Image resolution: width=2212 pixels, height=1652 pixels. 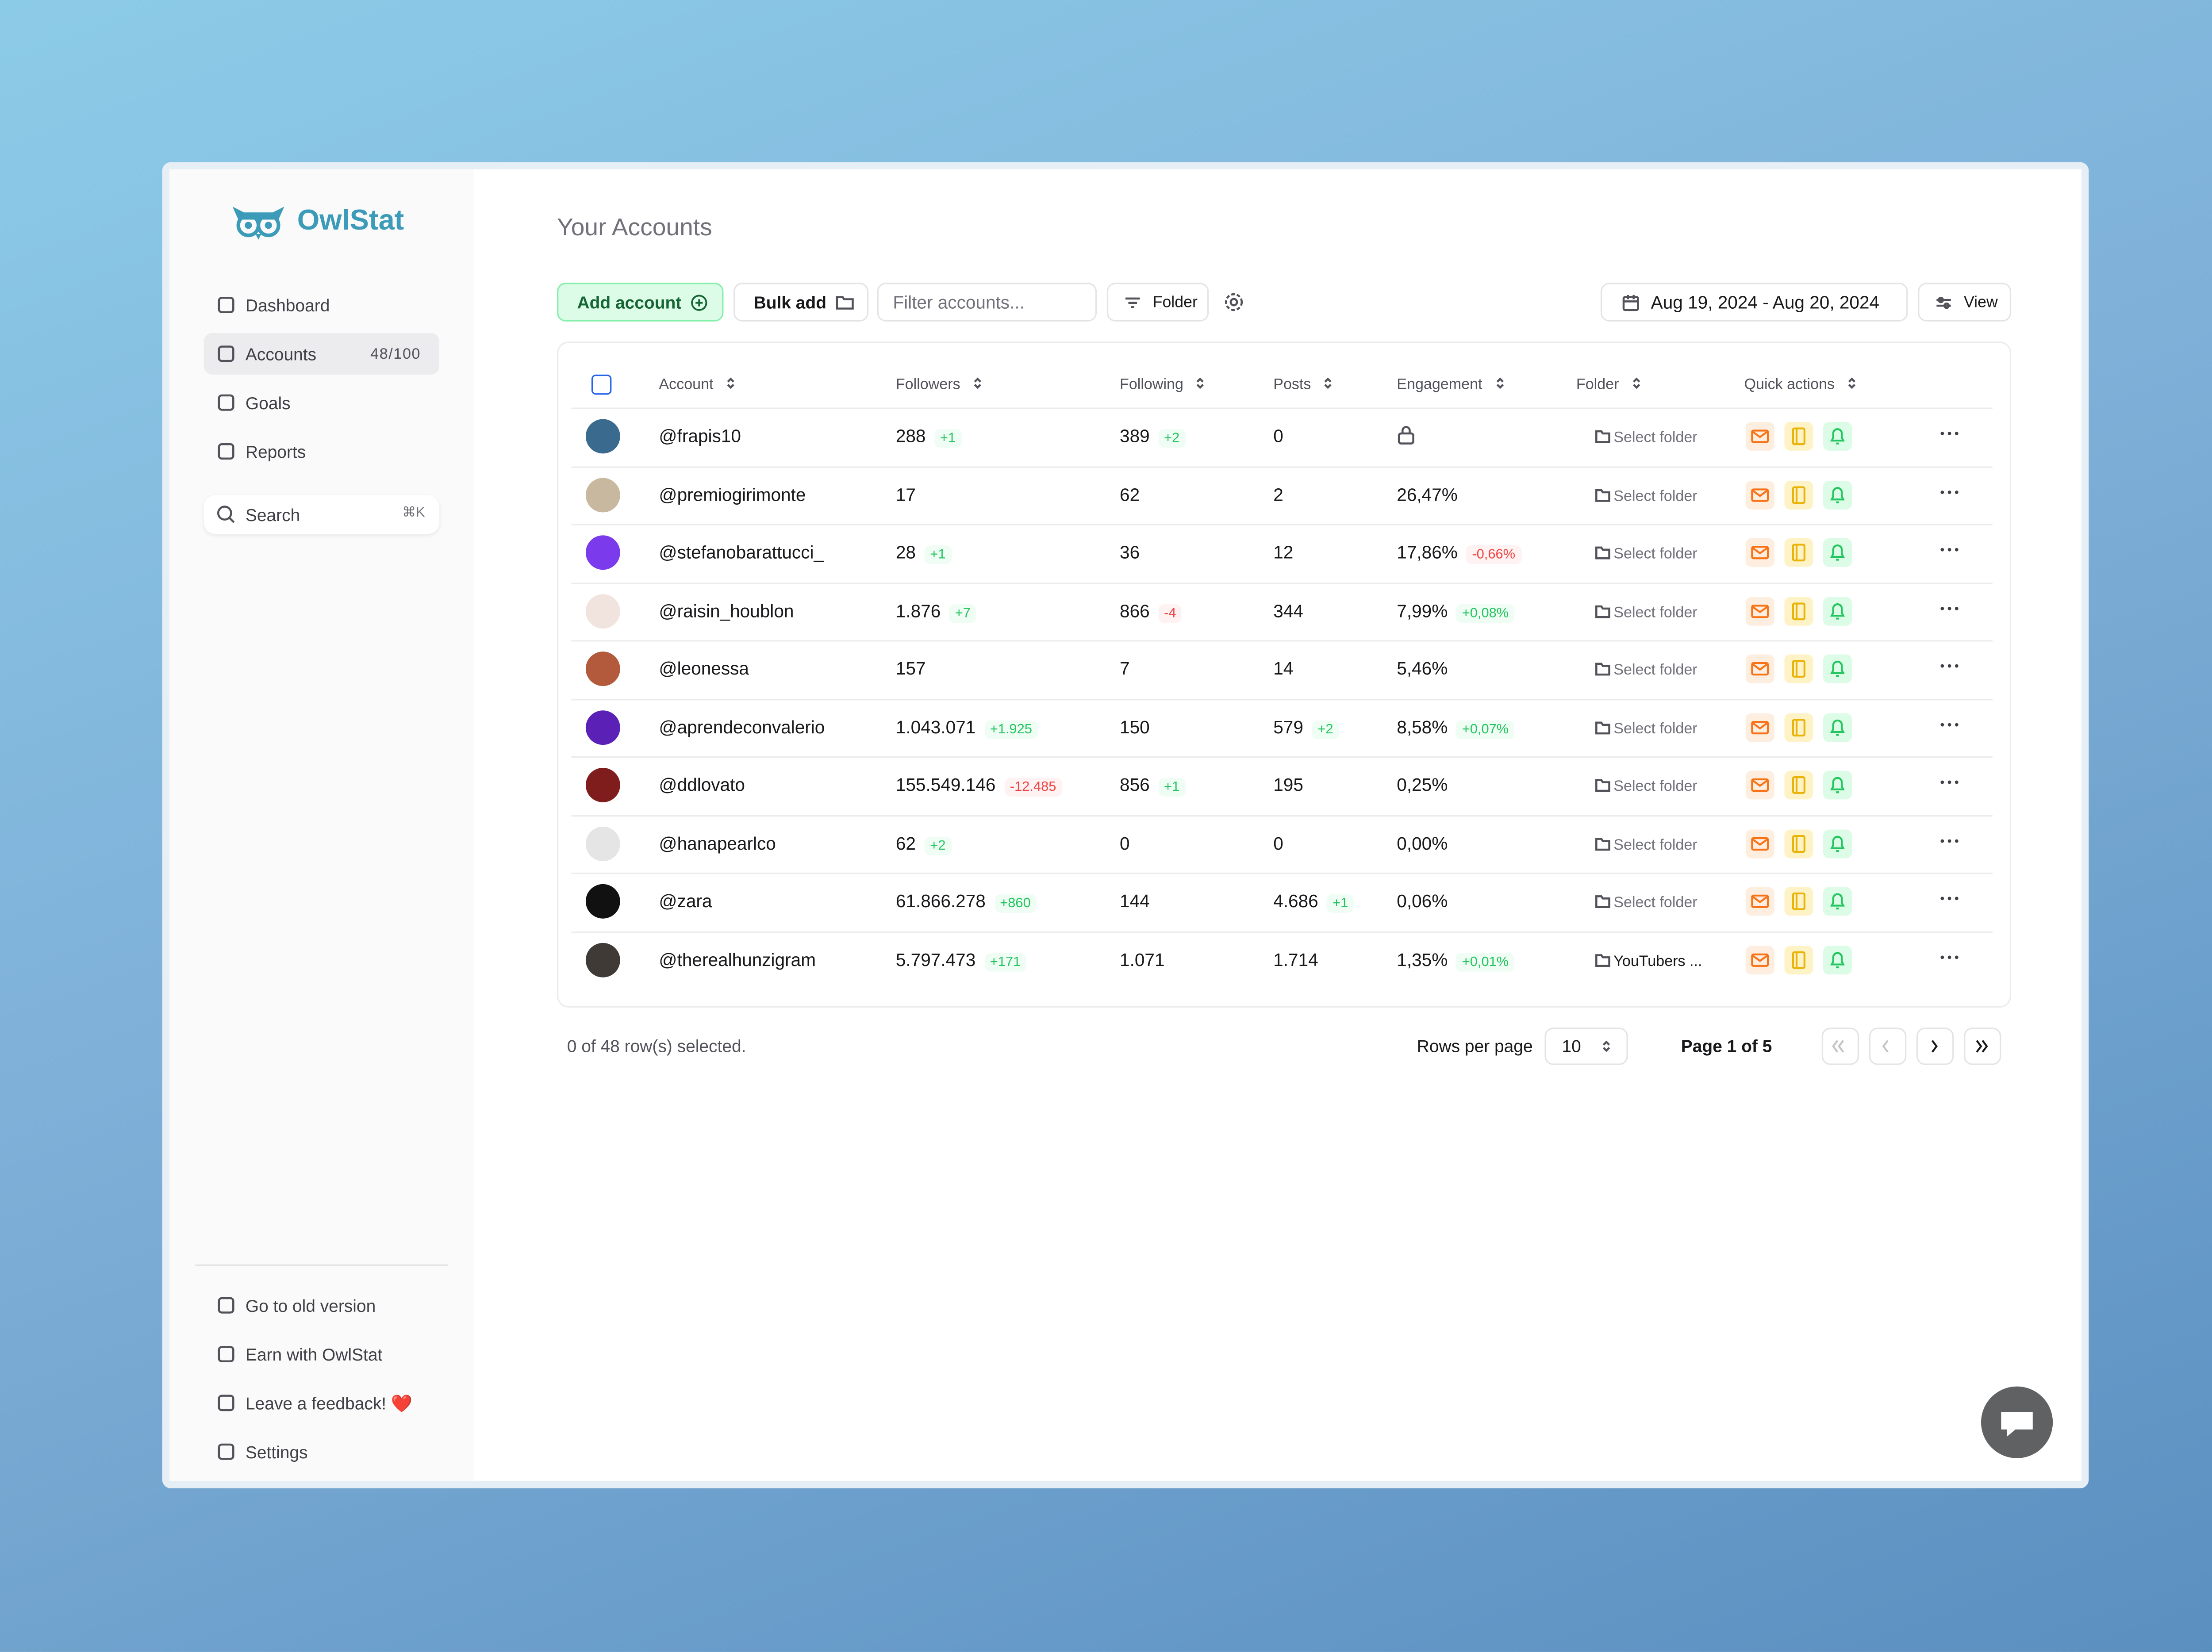 What do you see at coordinates (641, 302) in the screenshot?
I see `add-account-button: Add account` at bounding box center [641, 302].